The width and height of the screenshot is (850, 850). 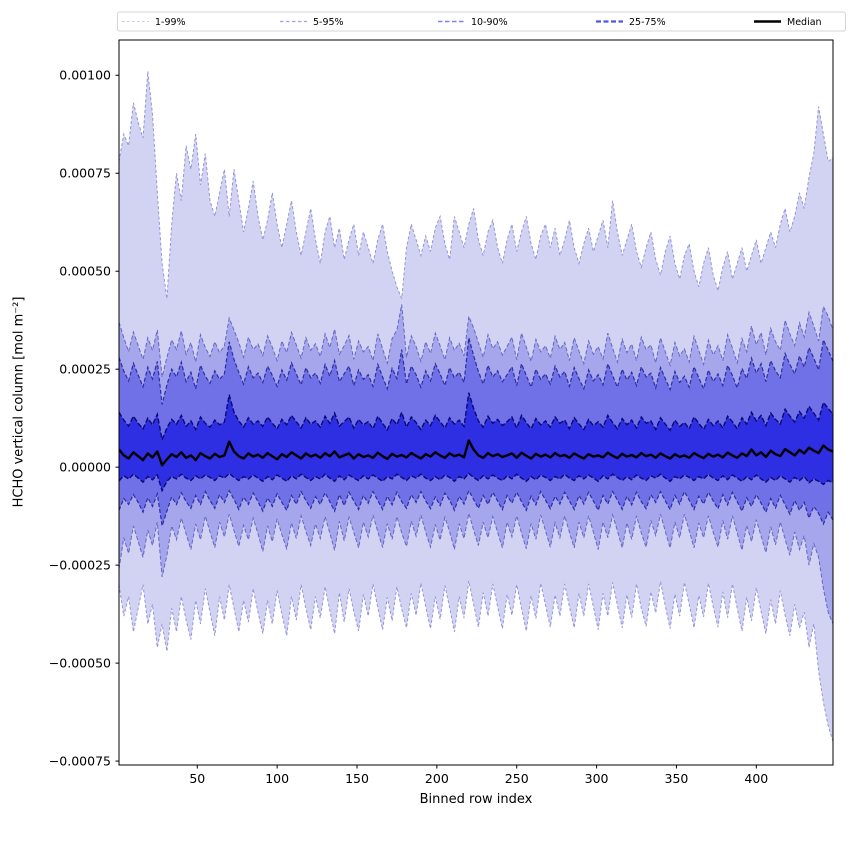 What do you see at coordinates (197, 778) in the screenshot?
I see `x-tick-label: 50` at bounding box center [197, 778].